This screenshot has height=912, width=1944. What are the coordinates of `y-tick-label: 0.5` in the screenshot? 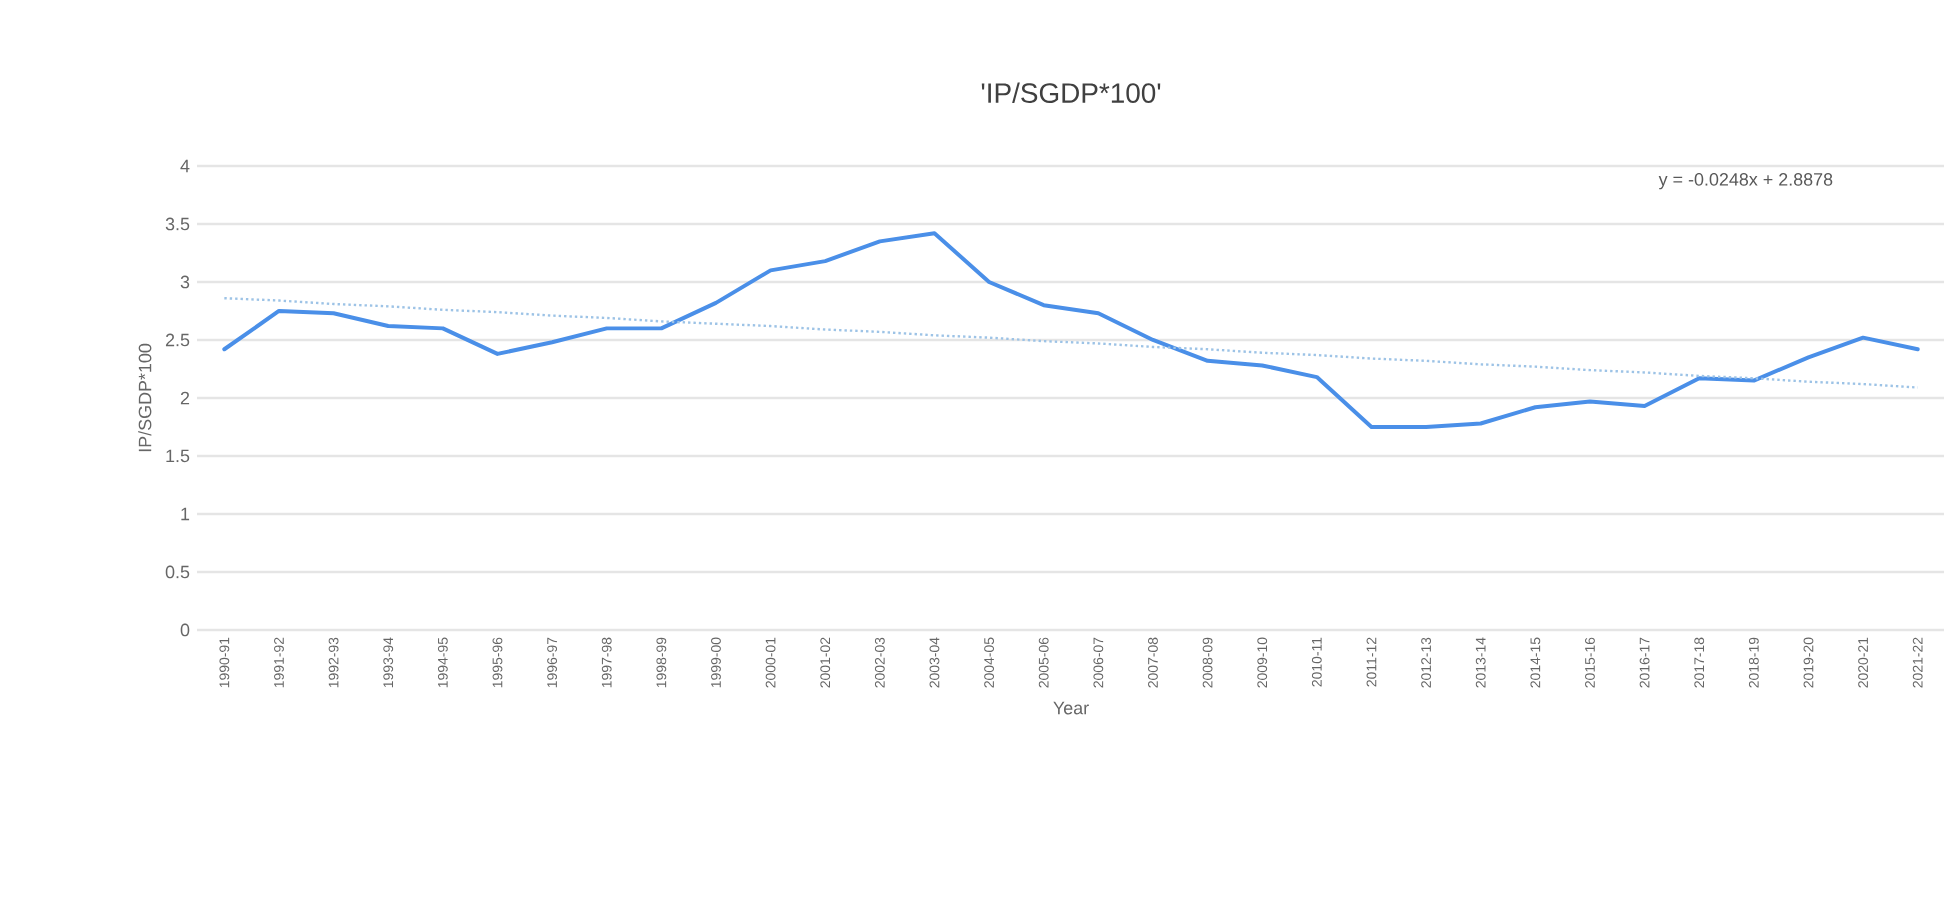 It's located at (177, 572).